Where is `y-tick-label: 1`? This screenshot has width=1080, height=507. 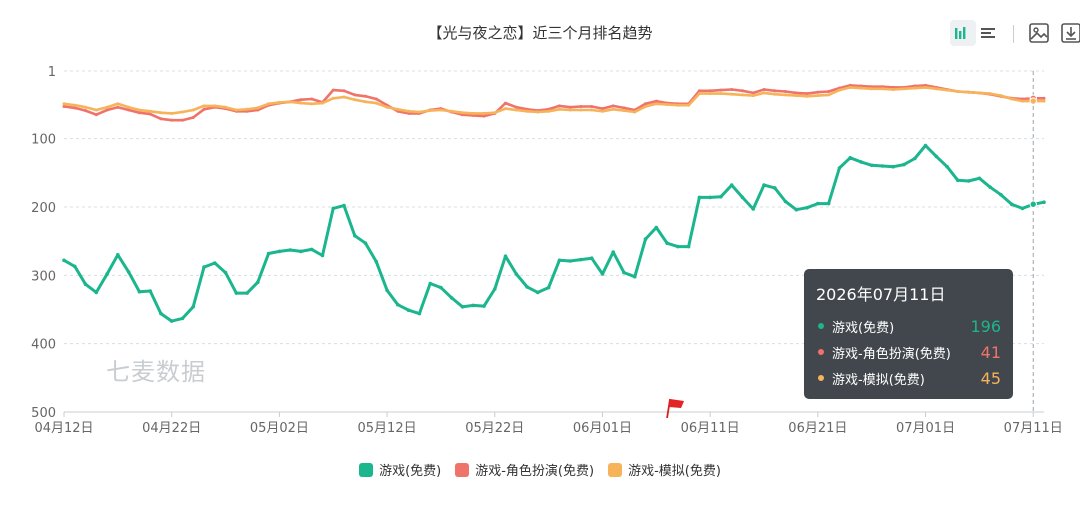
y-tick-label: 1 is located at coordinates (52, 72).